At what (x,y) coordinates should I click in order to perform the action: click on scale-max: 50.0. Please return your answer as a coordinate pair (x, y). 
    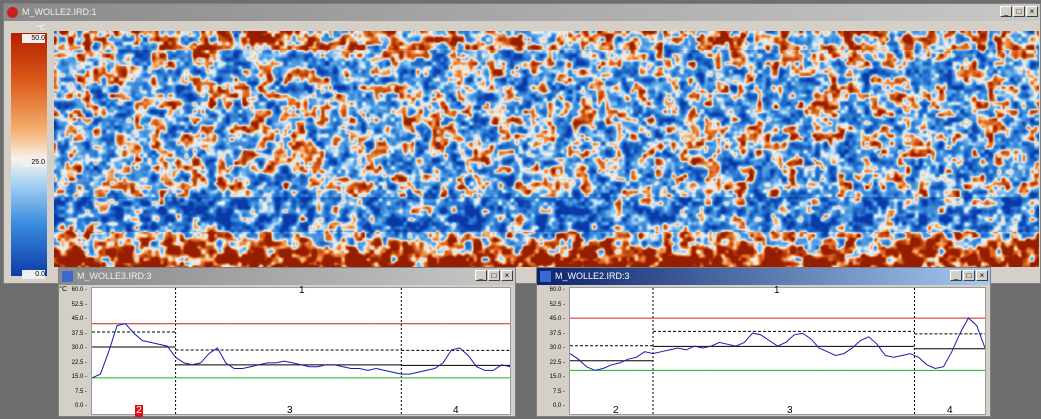
    Looking at the image, I should click on (33, 38).